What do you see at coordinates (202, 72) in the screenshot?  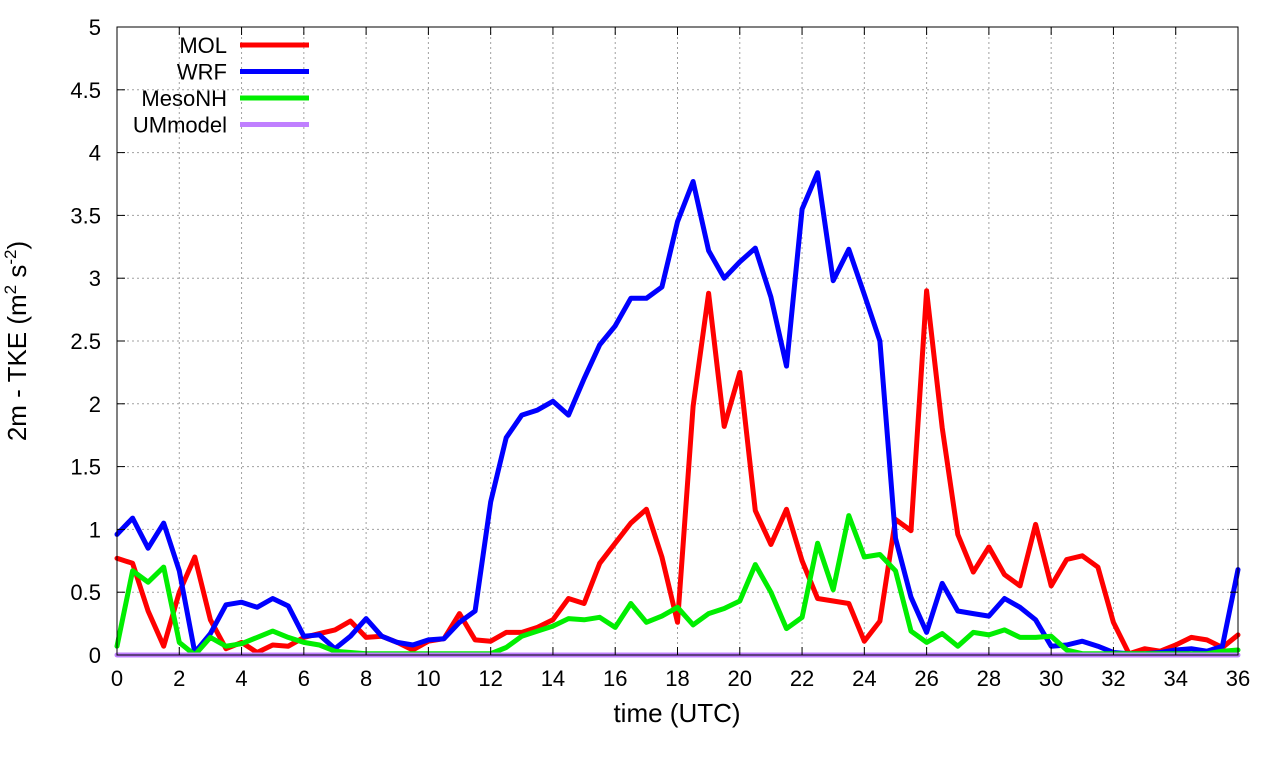 I see `legend-label-wrf: WRF` at bounding box center [202, 72].